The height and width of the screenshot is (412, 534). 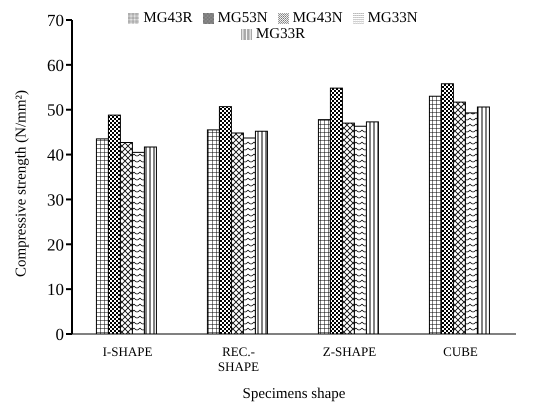 I want to click on x-axis-title: Specimens shape, so click(x=294, y=394).